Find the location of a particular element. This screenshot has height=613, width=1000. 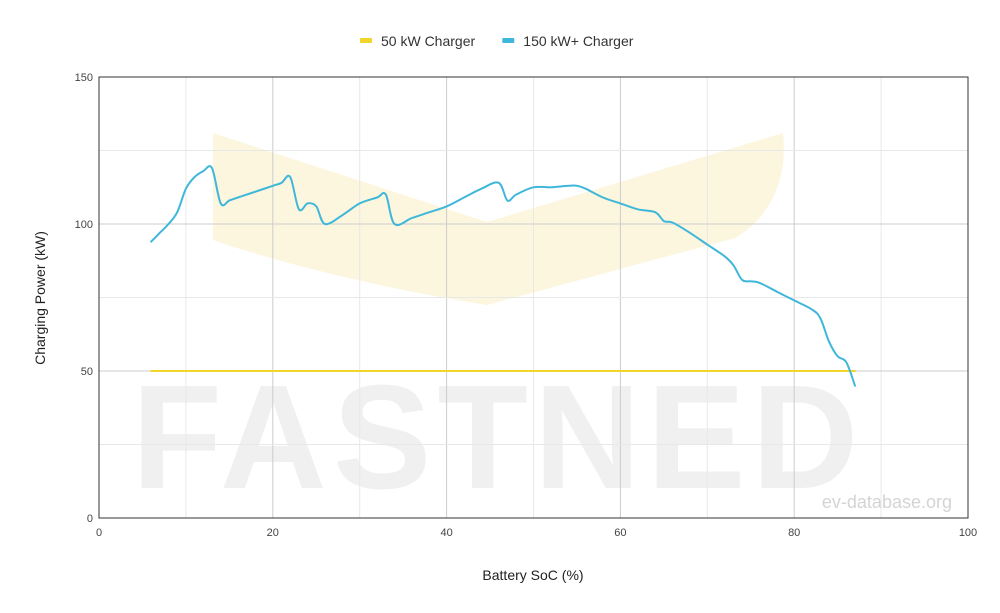

x-tick-label: 20 is located at coordinates (273, 533).